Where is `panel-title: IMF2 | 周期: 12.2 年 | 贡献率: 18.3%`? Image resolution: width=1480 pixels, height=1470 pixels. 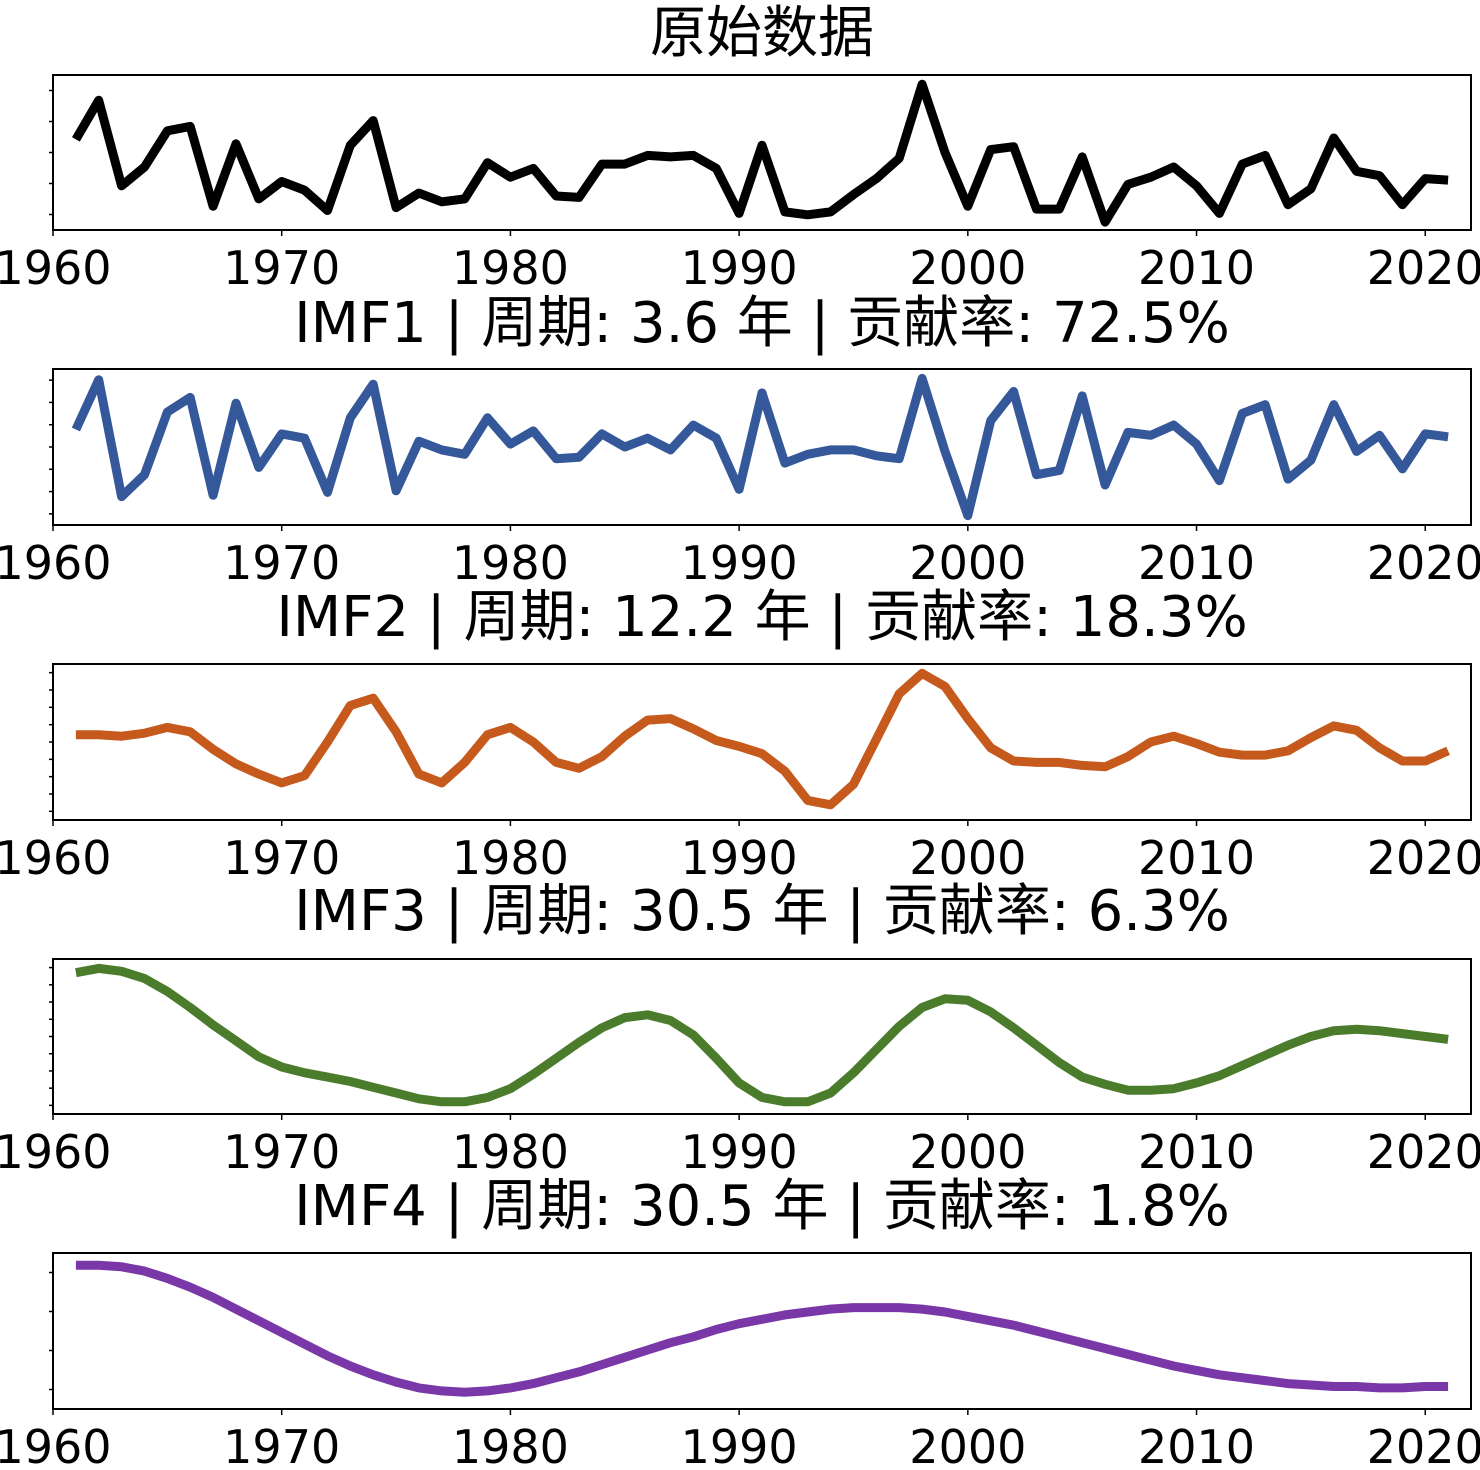
panel-title: IMF2 | 周期: 12.2 年 | 贡献率: 18.3% is located at coordinates (761, 617).